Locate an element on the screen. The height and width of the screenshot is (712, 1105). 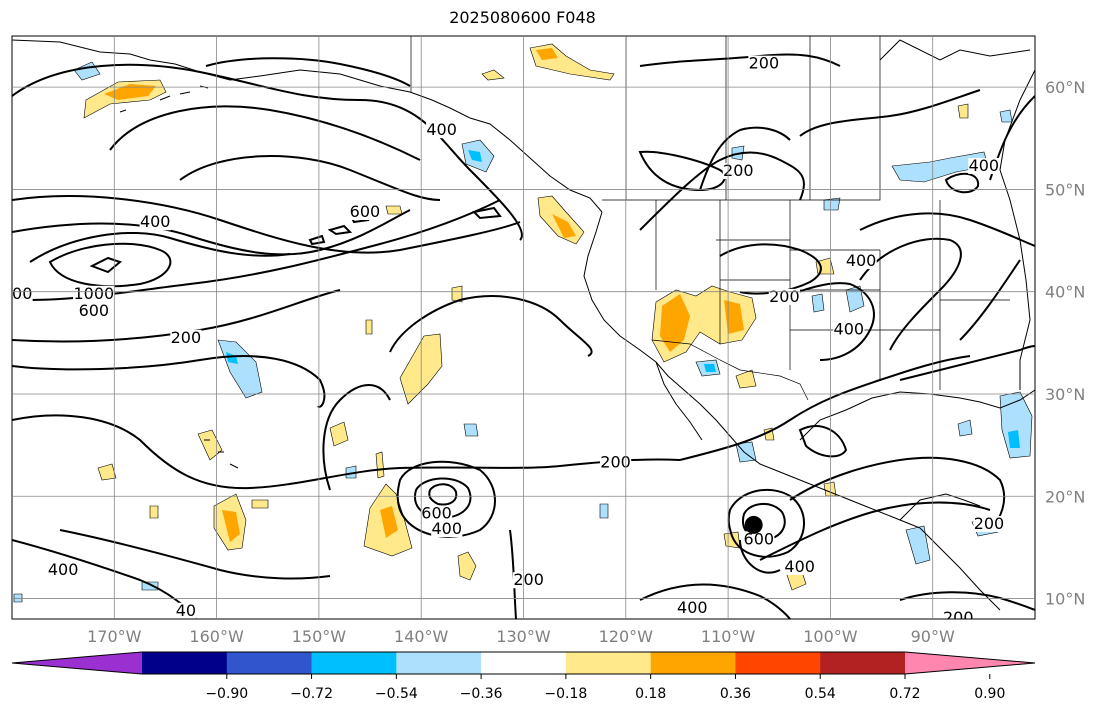
latitude-label: 50°N is located at coordinates (1065, 189).